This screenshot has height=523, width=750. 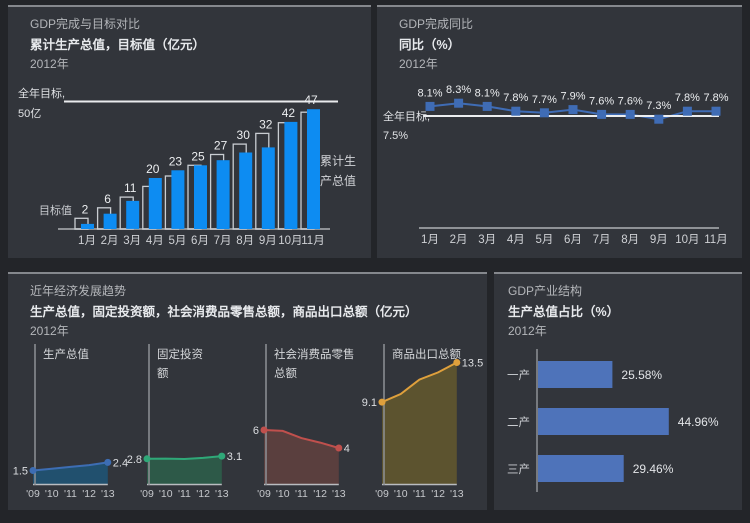 I want to click on start-value-label: 6, so click(x=256, y=431).